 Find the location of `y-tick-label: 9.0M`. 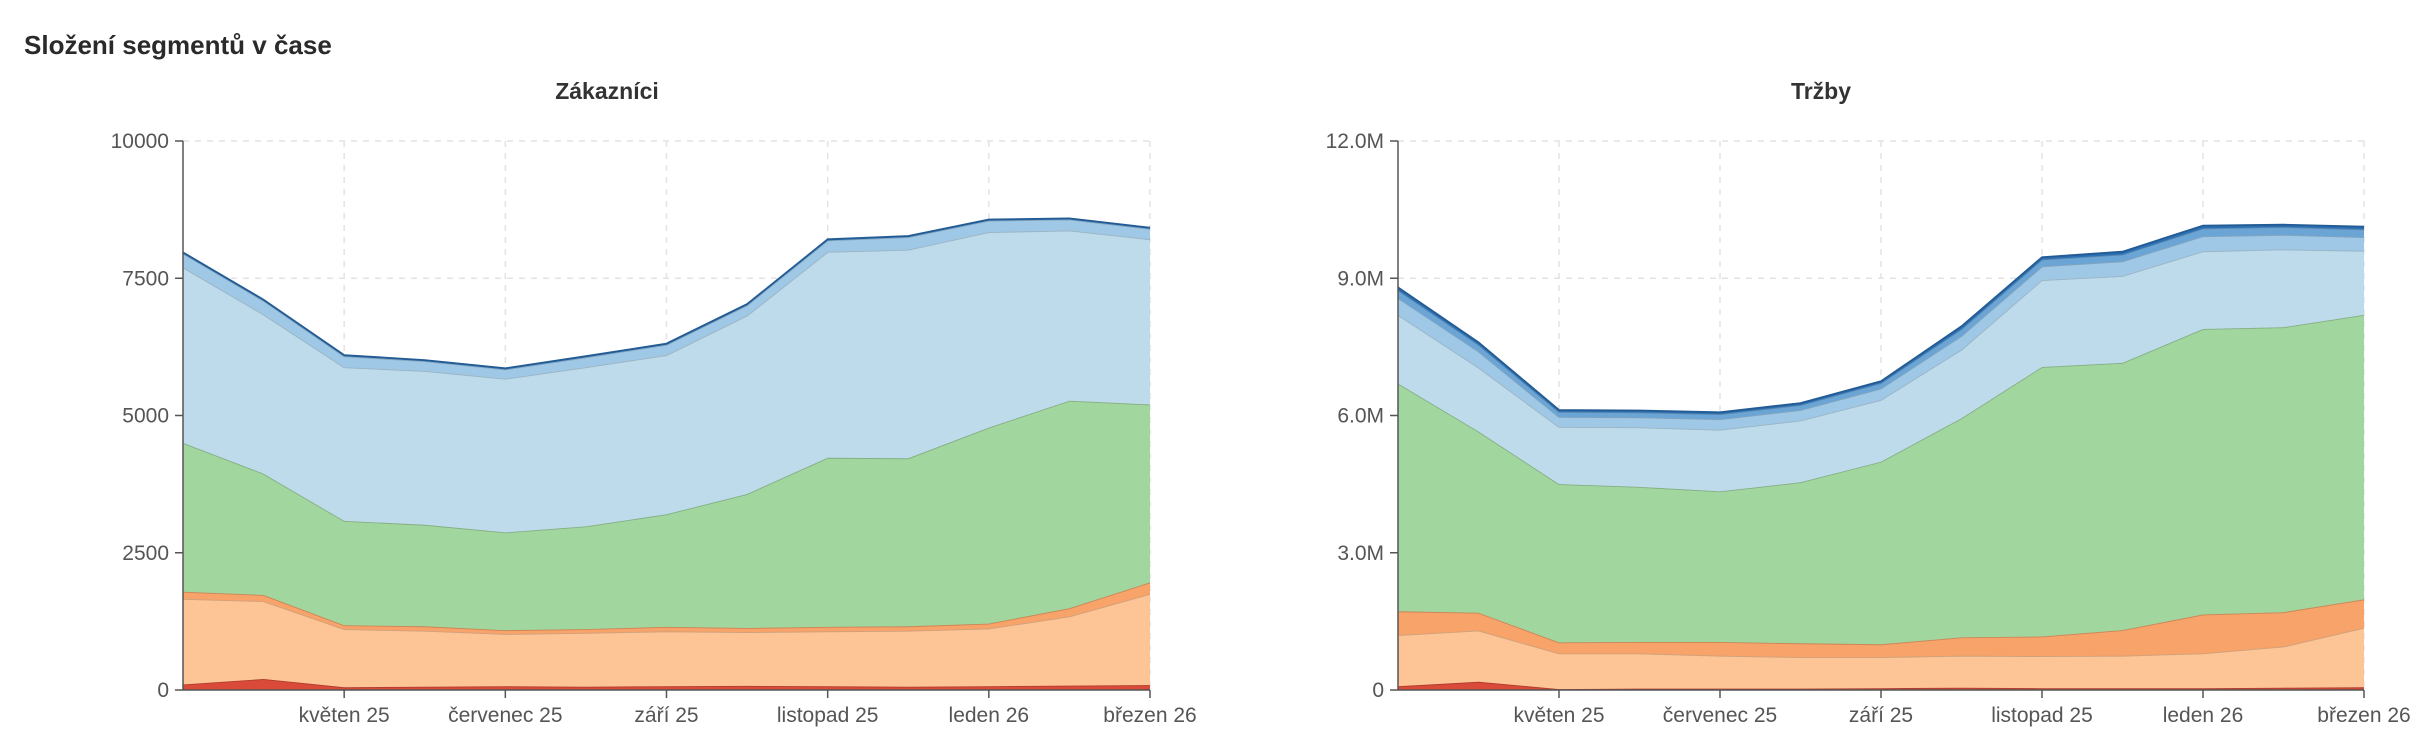

y-tick-label: 9.0M is located at coordinates (1360, 278).